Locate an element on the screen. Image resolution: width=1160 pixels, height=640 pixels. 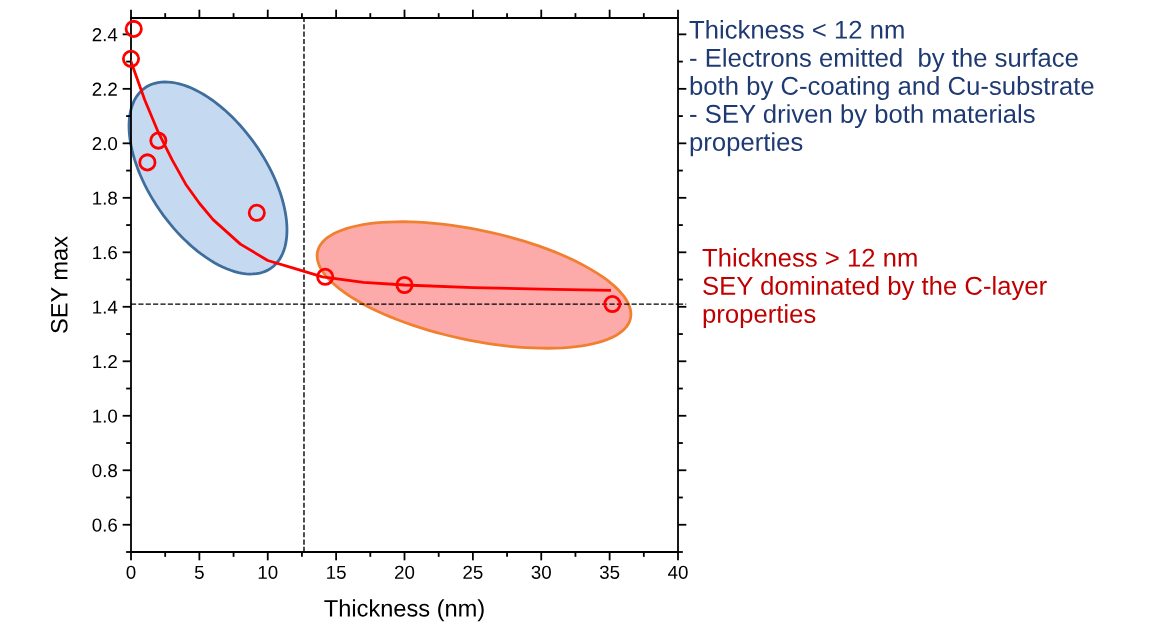
y-tick-label: 0.8 is located at coordinates (104, 470).